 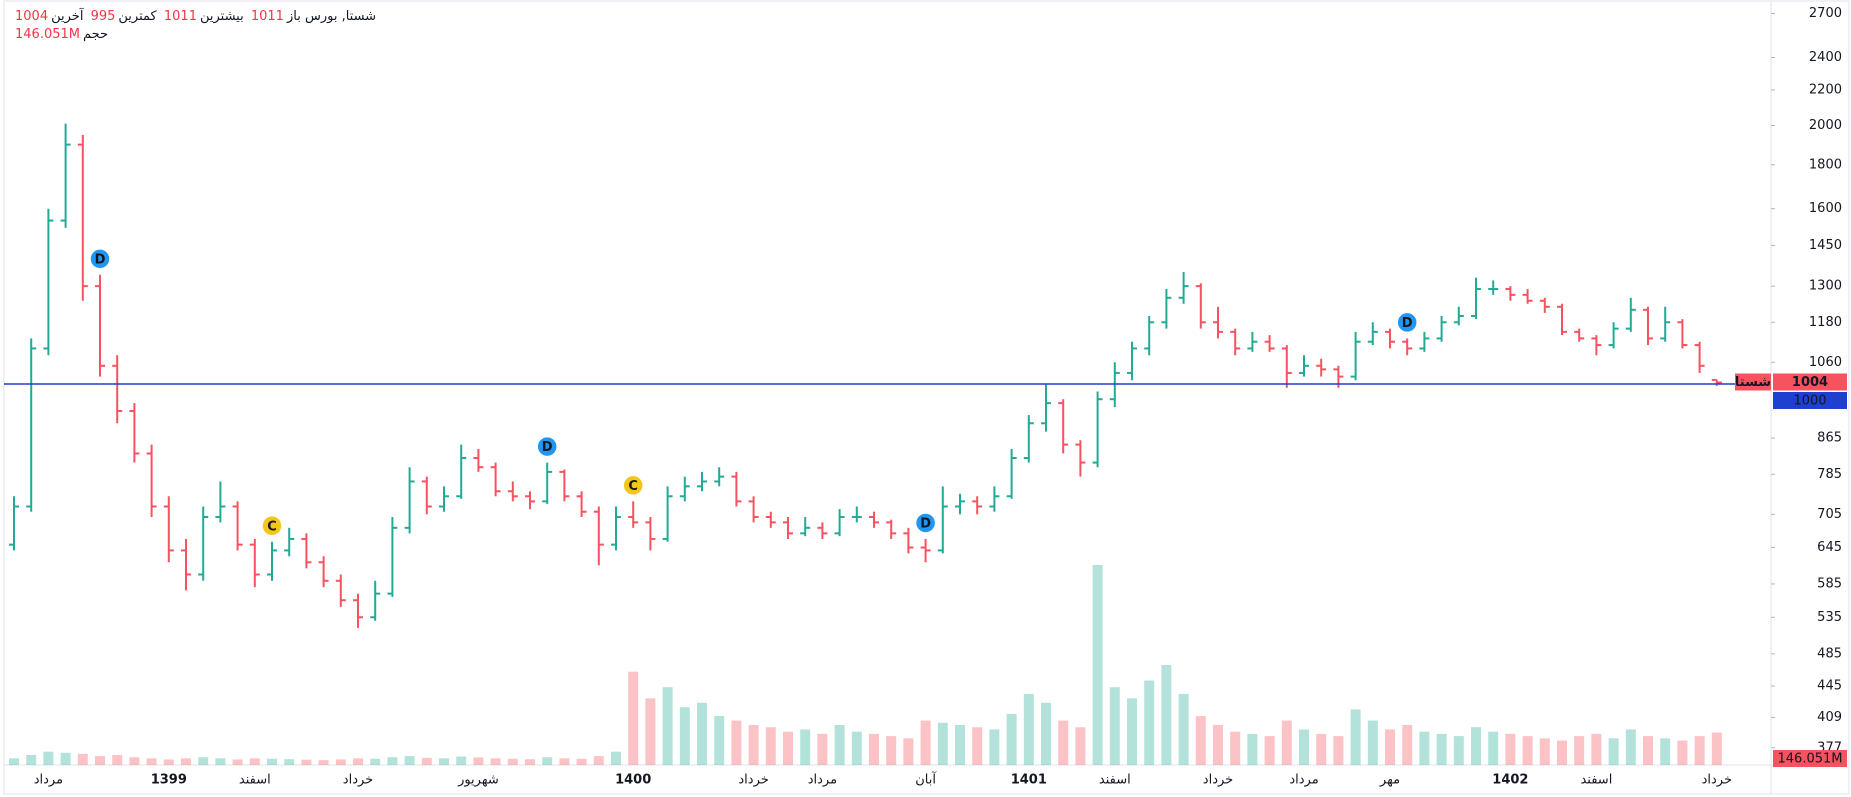 I want to click on y-tick-label: 705, so click(x=1829, y=514).